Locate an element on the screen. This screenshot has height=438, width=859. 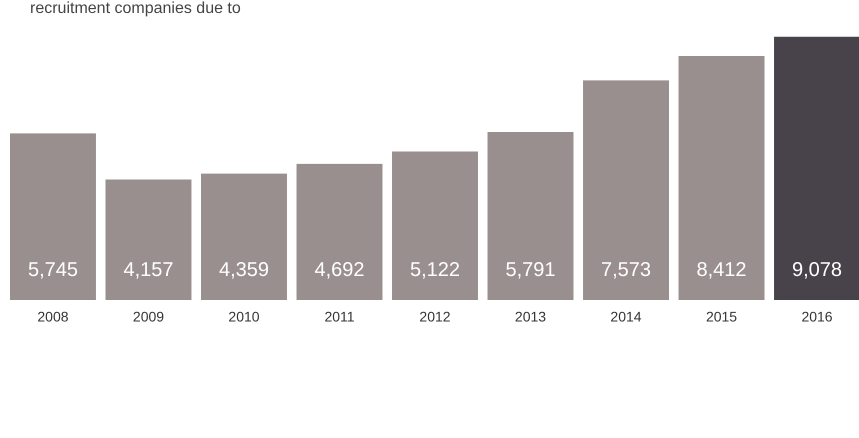
x-tick-label: 2015 is located at coordinates (722, 316).